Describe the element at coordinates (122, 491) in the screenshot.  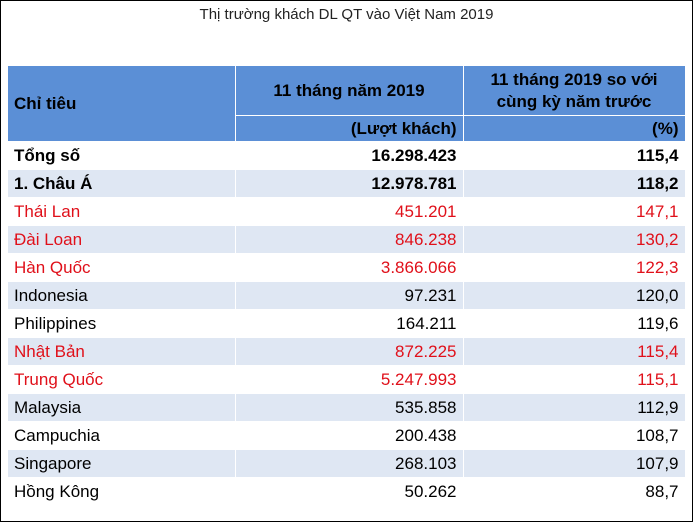
I see `row-label: Hồng Kông` at that location.